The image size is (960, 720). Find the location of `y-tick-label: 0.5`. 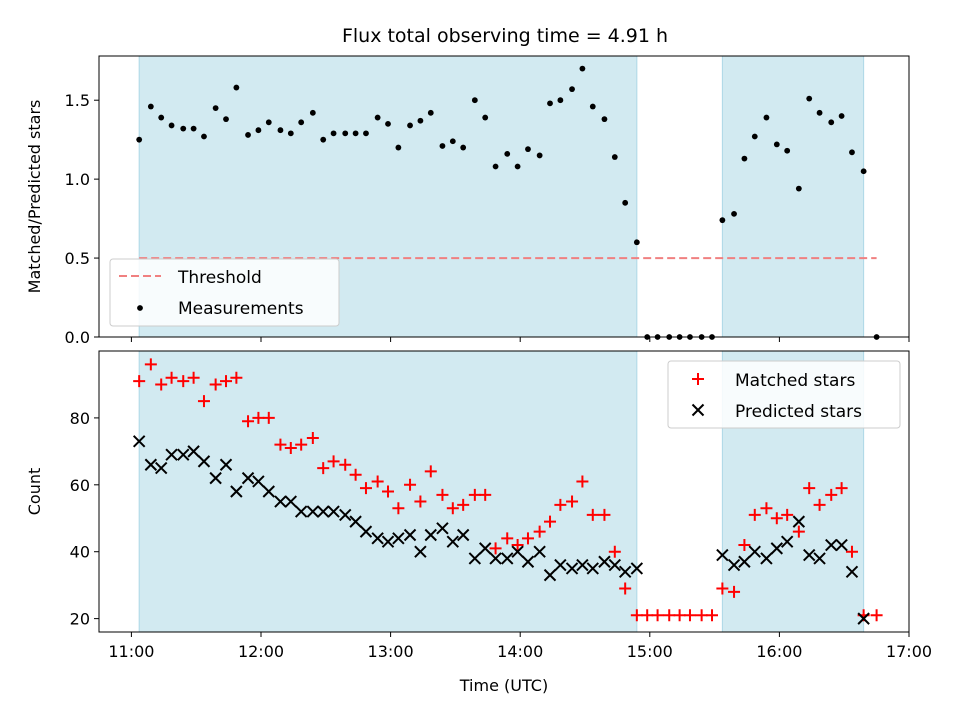

y-tick-label: 0.5 is located at coordinates (77, 258).